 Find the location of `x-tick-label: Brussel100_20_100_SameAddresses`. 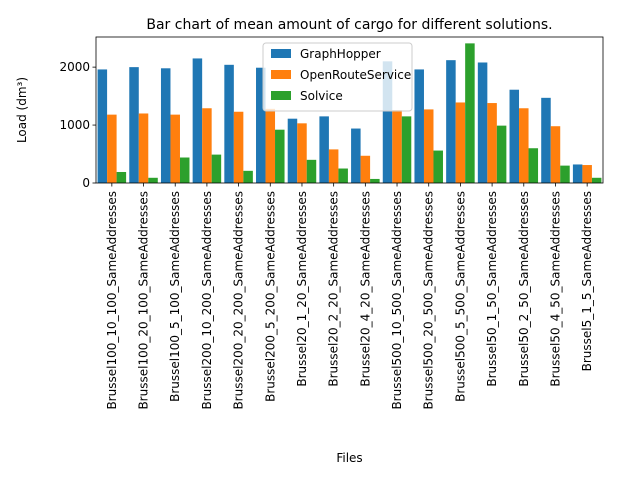

x-tick-label: Brussel100_20_100_SameAddresses is located at coordinates (144, 300).